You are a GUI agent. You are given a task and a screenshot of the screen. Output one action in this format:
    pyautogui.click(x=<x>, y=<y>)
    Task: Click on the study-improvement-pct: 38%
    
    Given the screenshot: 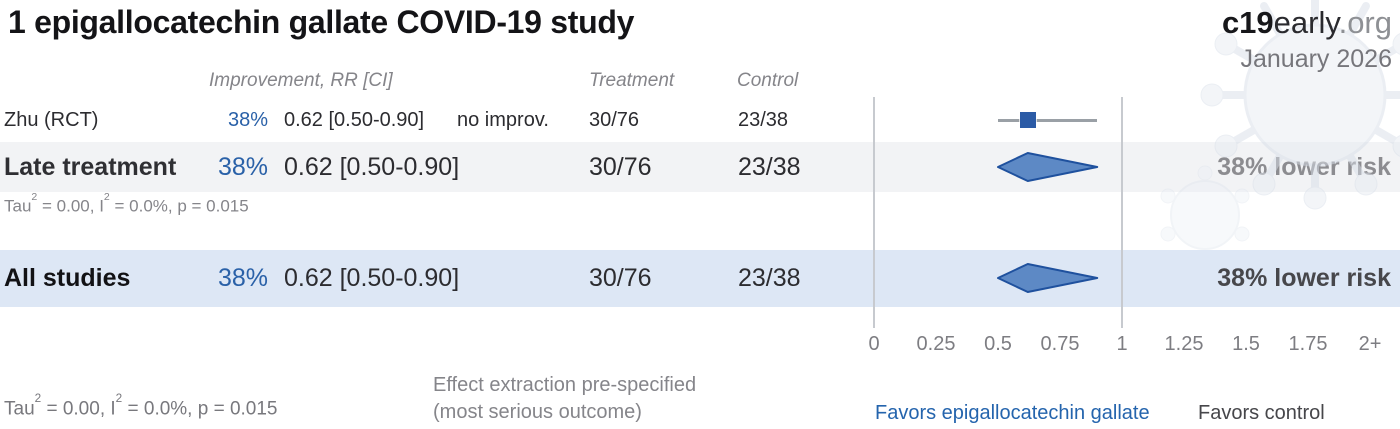 What is the action you would take?
    pyautogui.click(x=247, y=120)
    